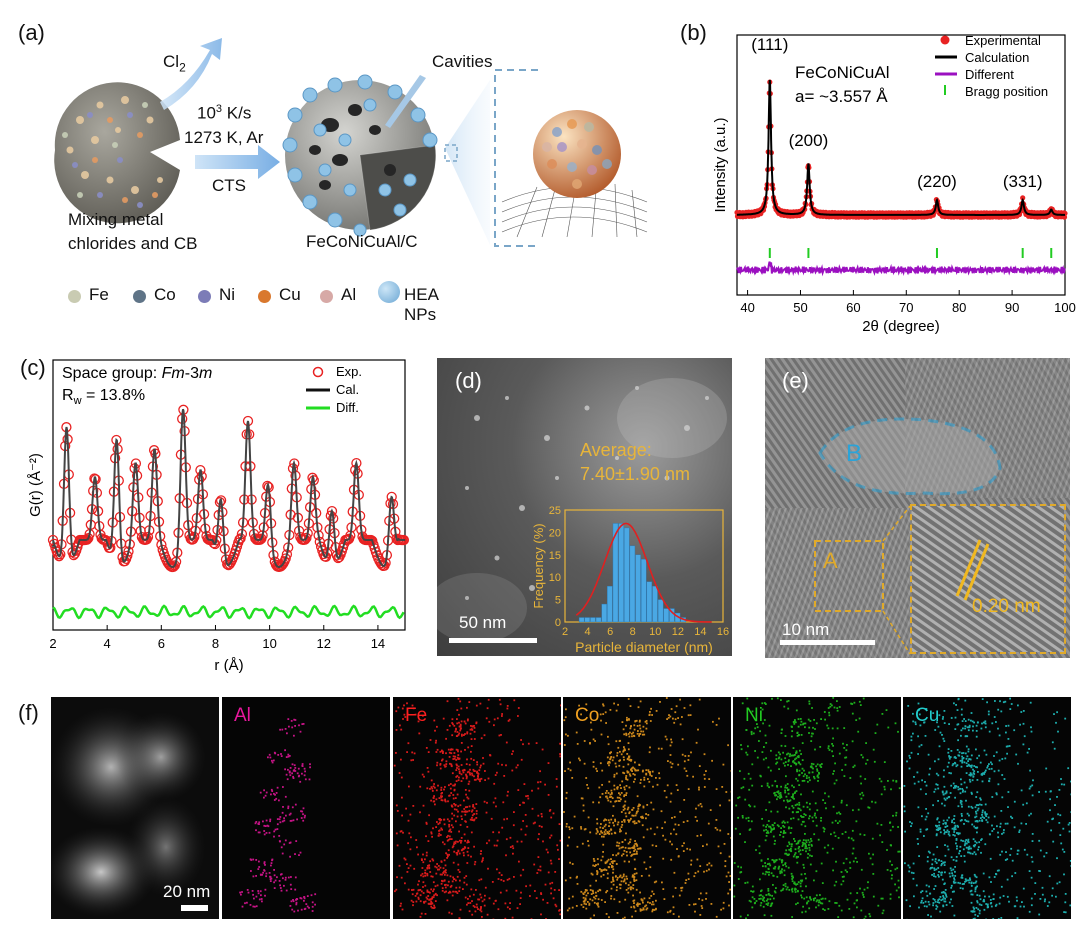  What do you see at coordinates (587, 715) in the screenshot?
I see `eds-label-co: Co` at bounding box center [587, 715].